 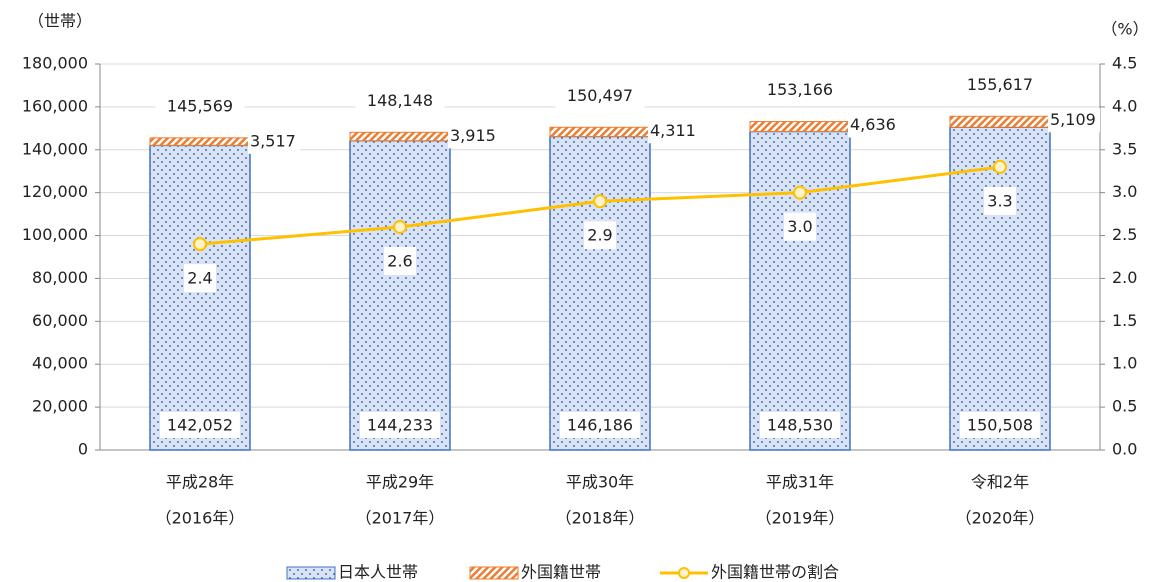 I want to click on y2-tick-label: 4.5, so click(x=1124, y=63).